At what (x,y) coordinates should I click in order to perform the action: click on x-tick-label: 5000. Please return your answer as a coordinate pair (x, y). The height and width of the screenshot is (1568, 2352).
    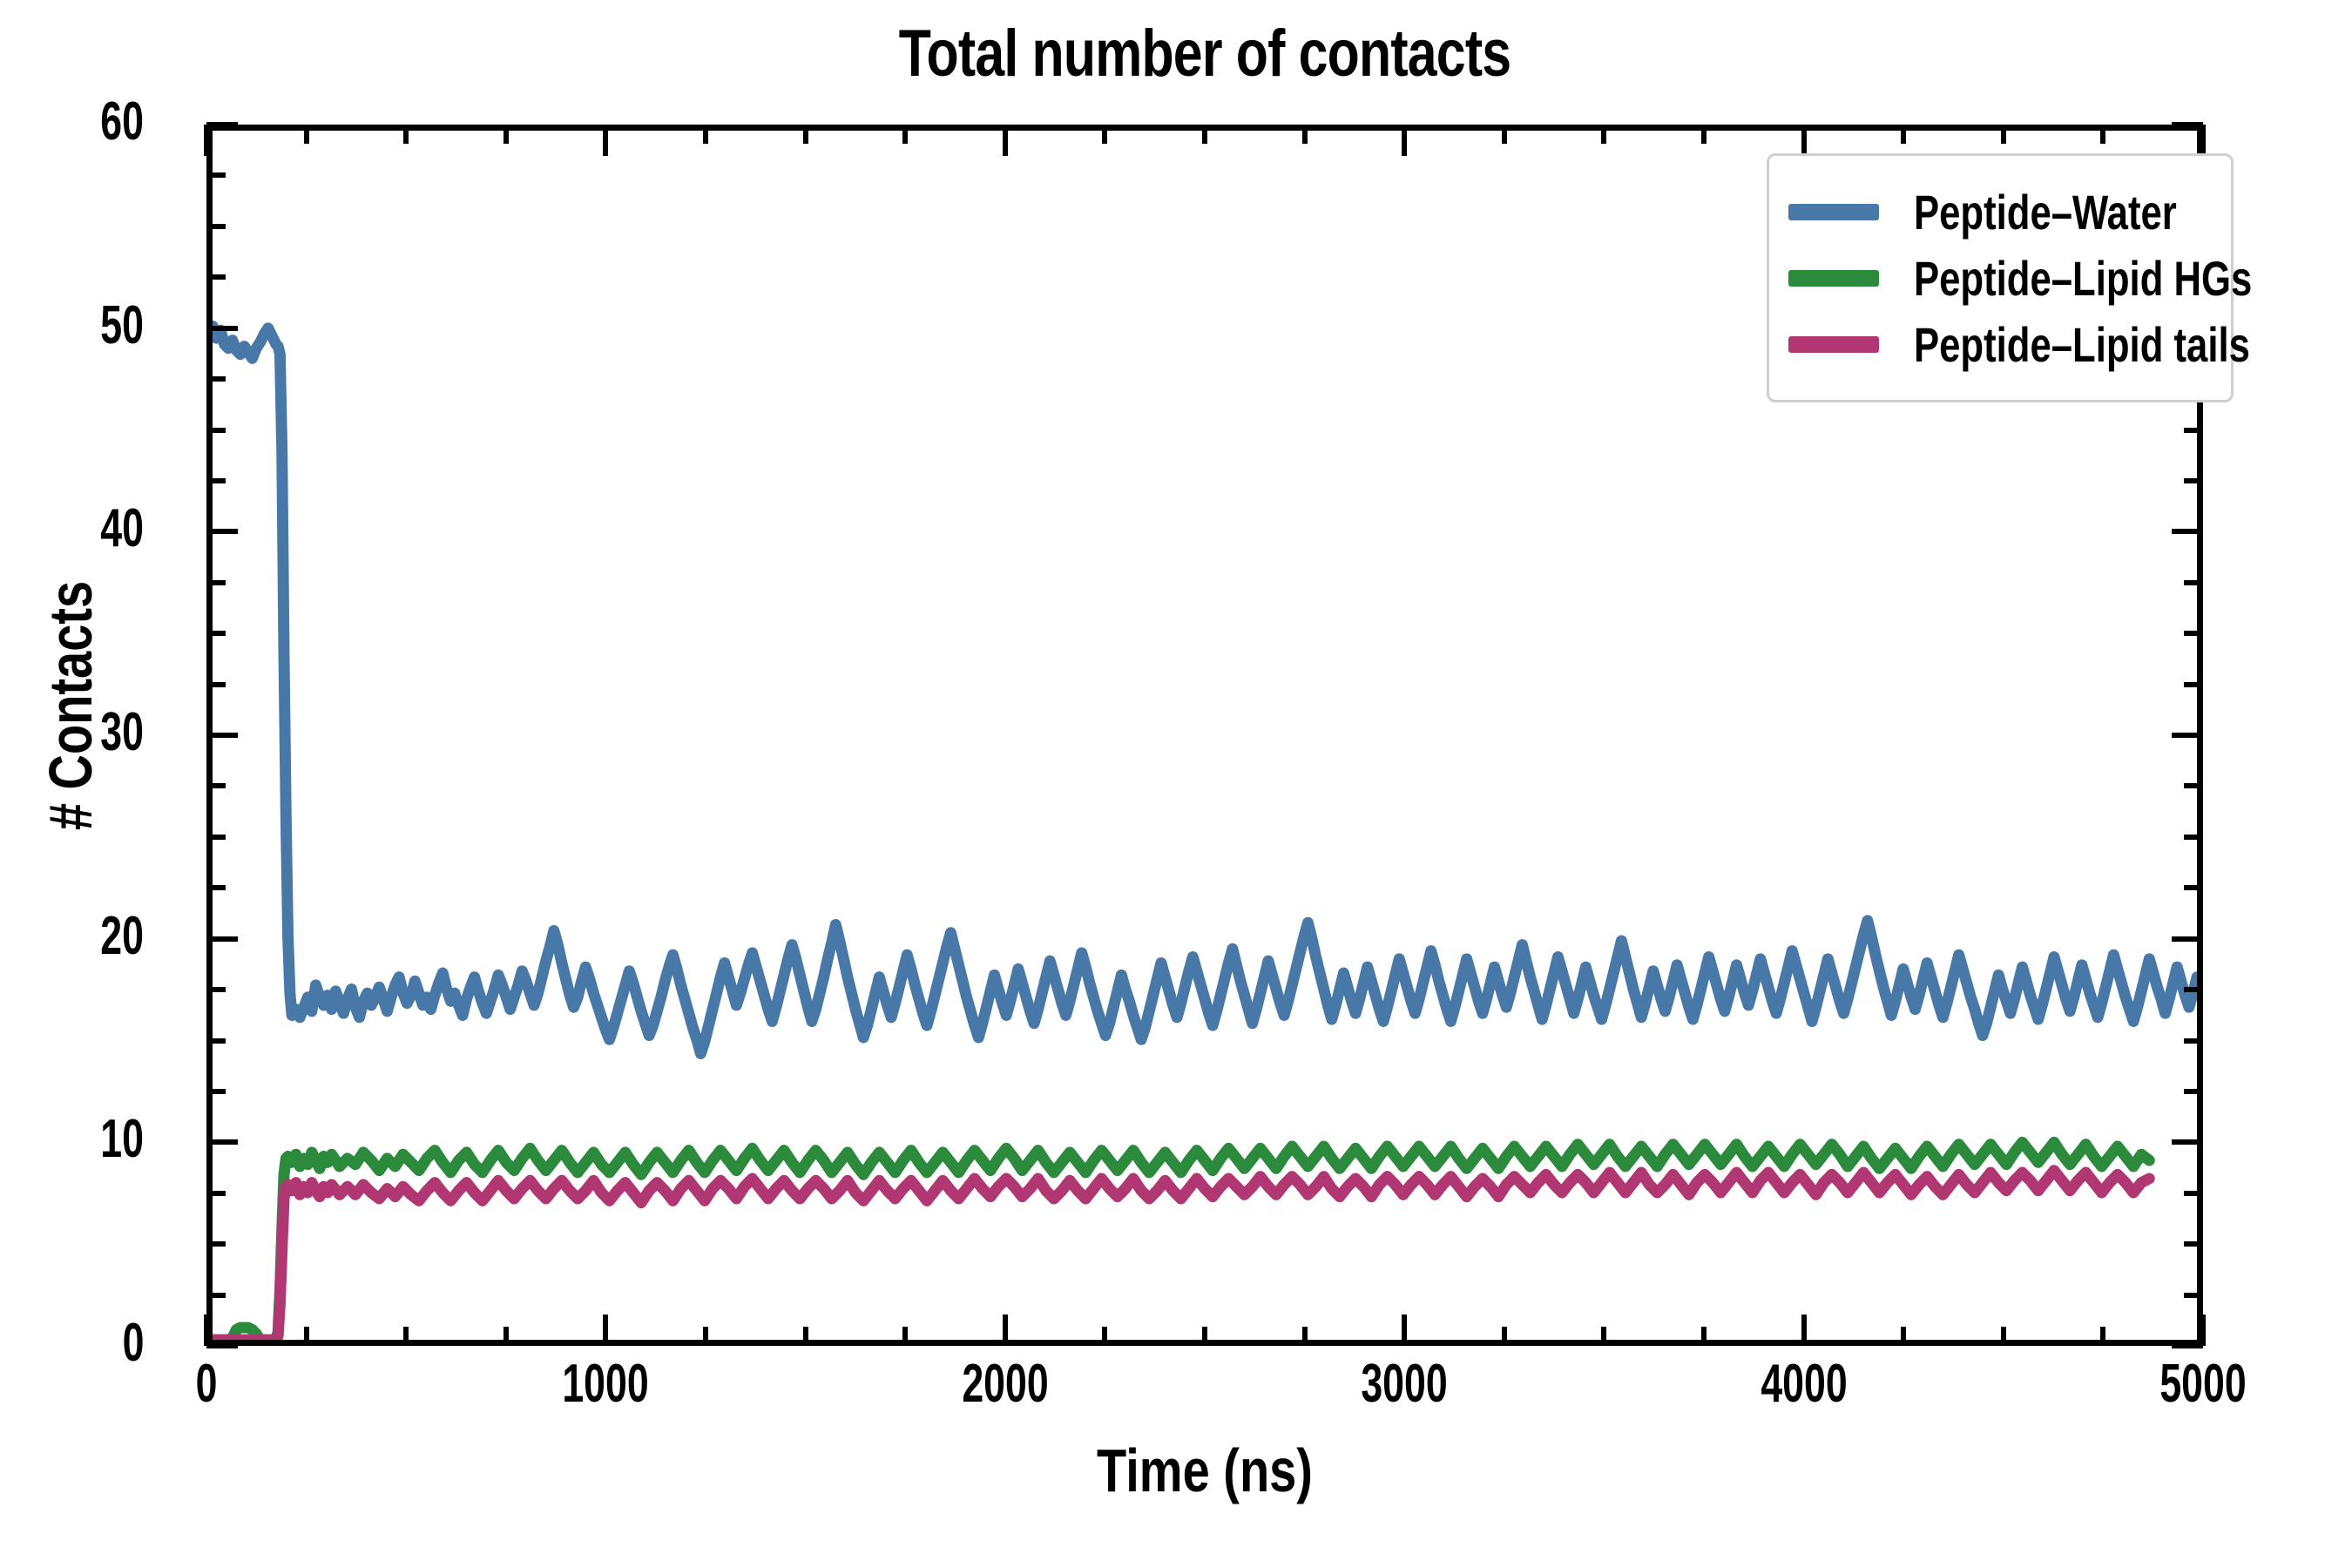
    Looking at the image, I should click on (2203, 1384).